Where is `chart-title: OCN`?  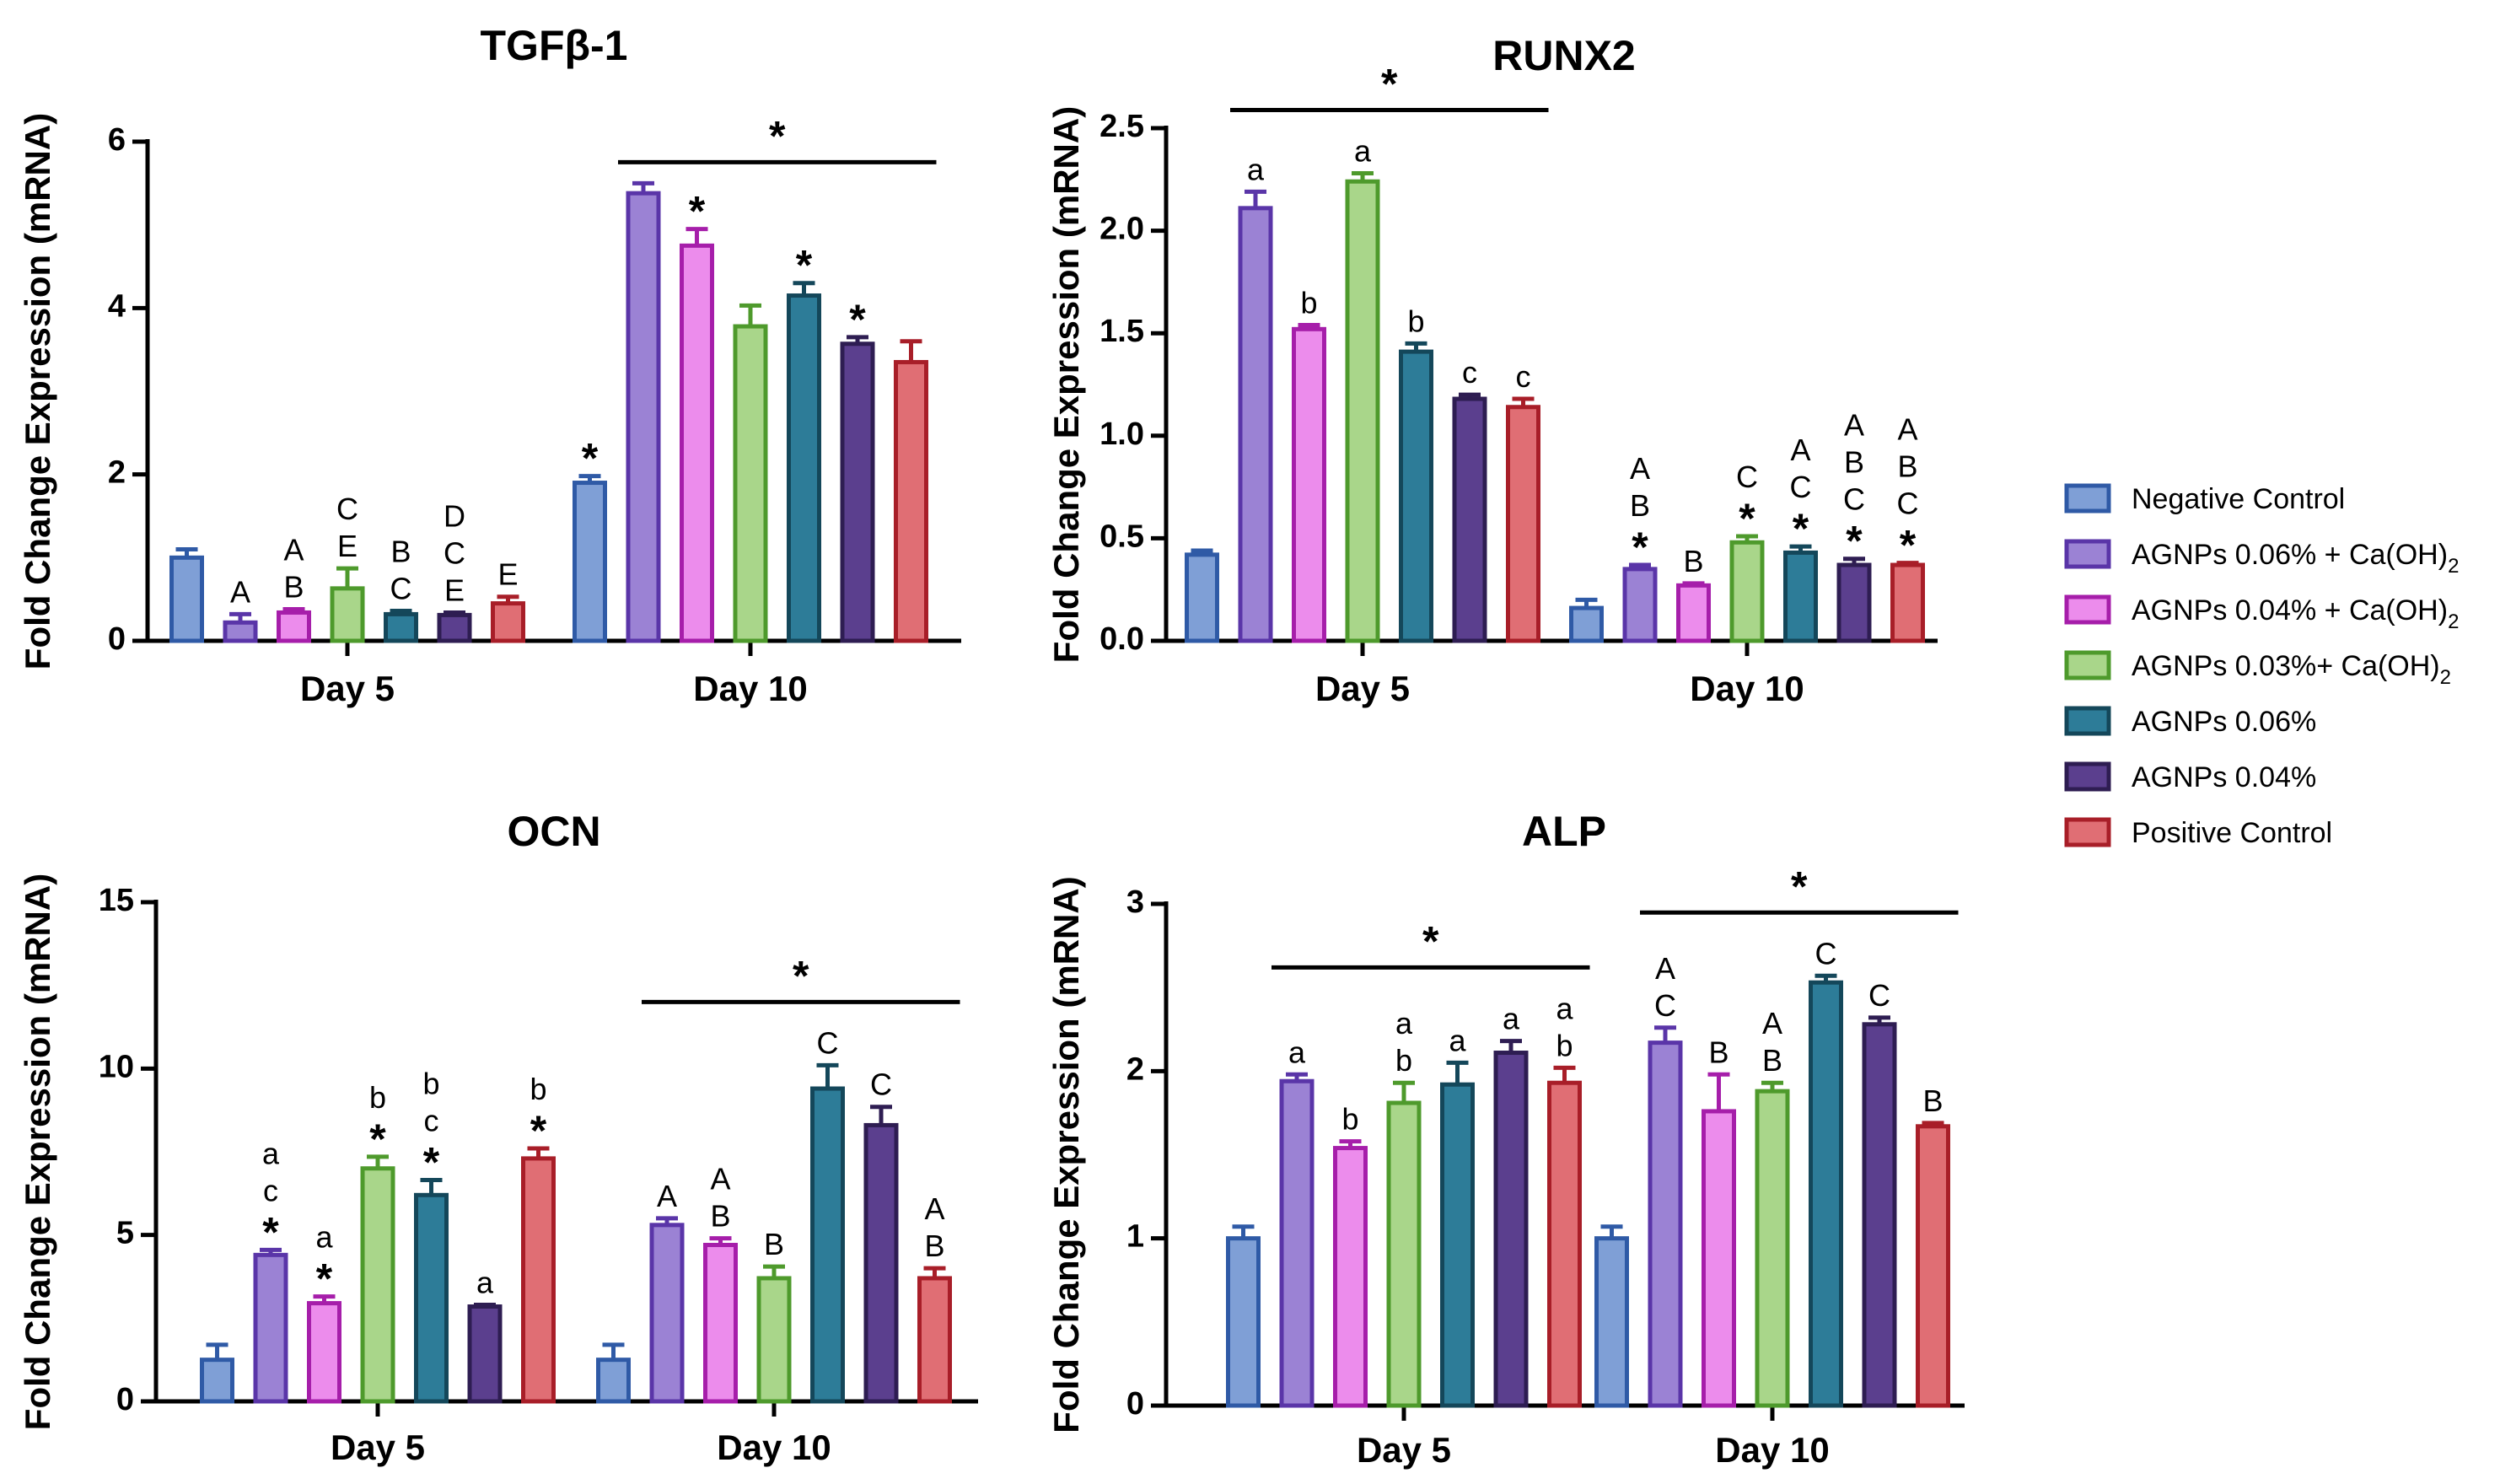
chart-title: OCN is located at coordinates (553, 831).